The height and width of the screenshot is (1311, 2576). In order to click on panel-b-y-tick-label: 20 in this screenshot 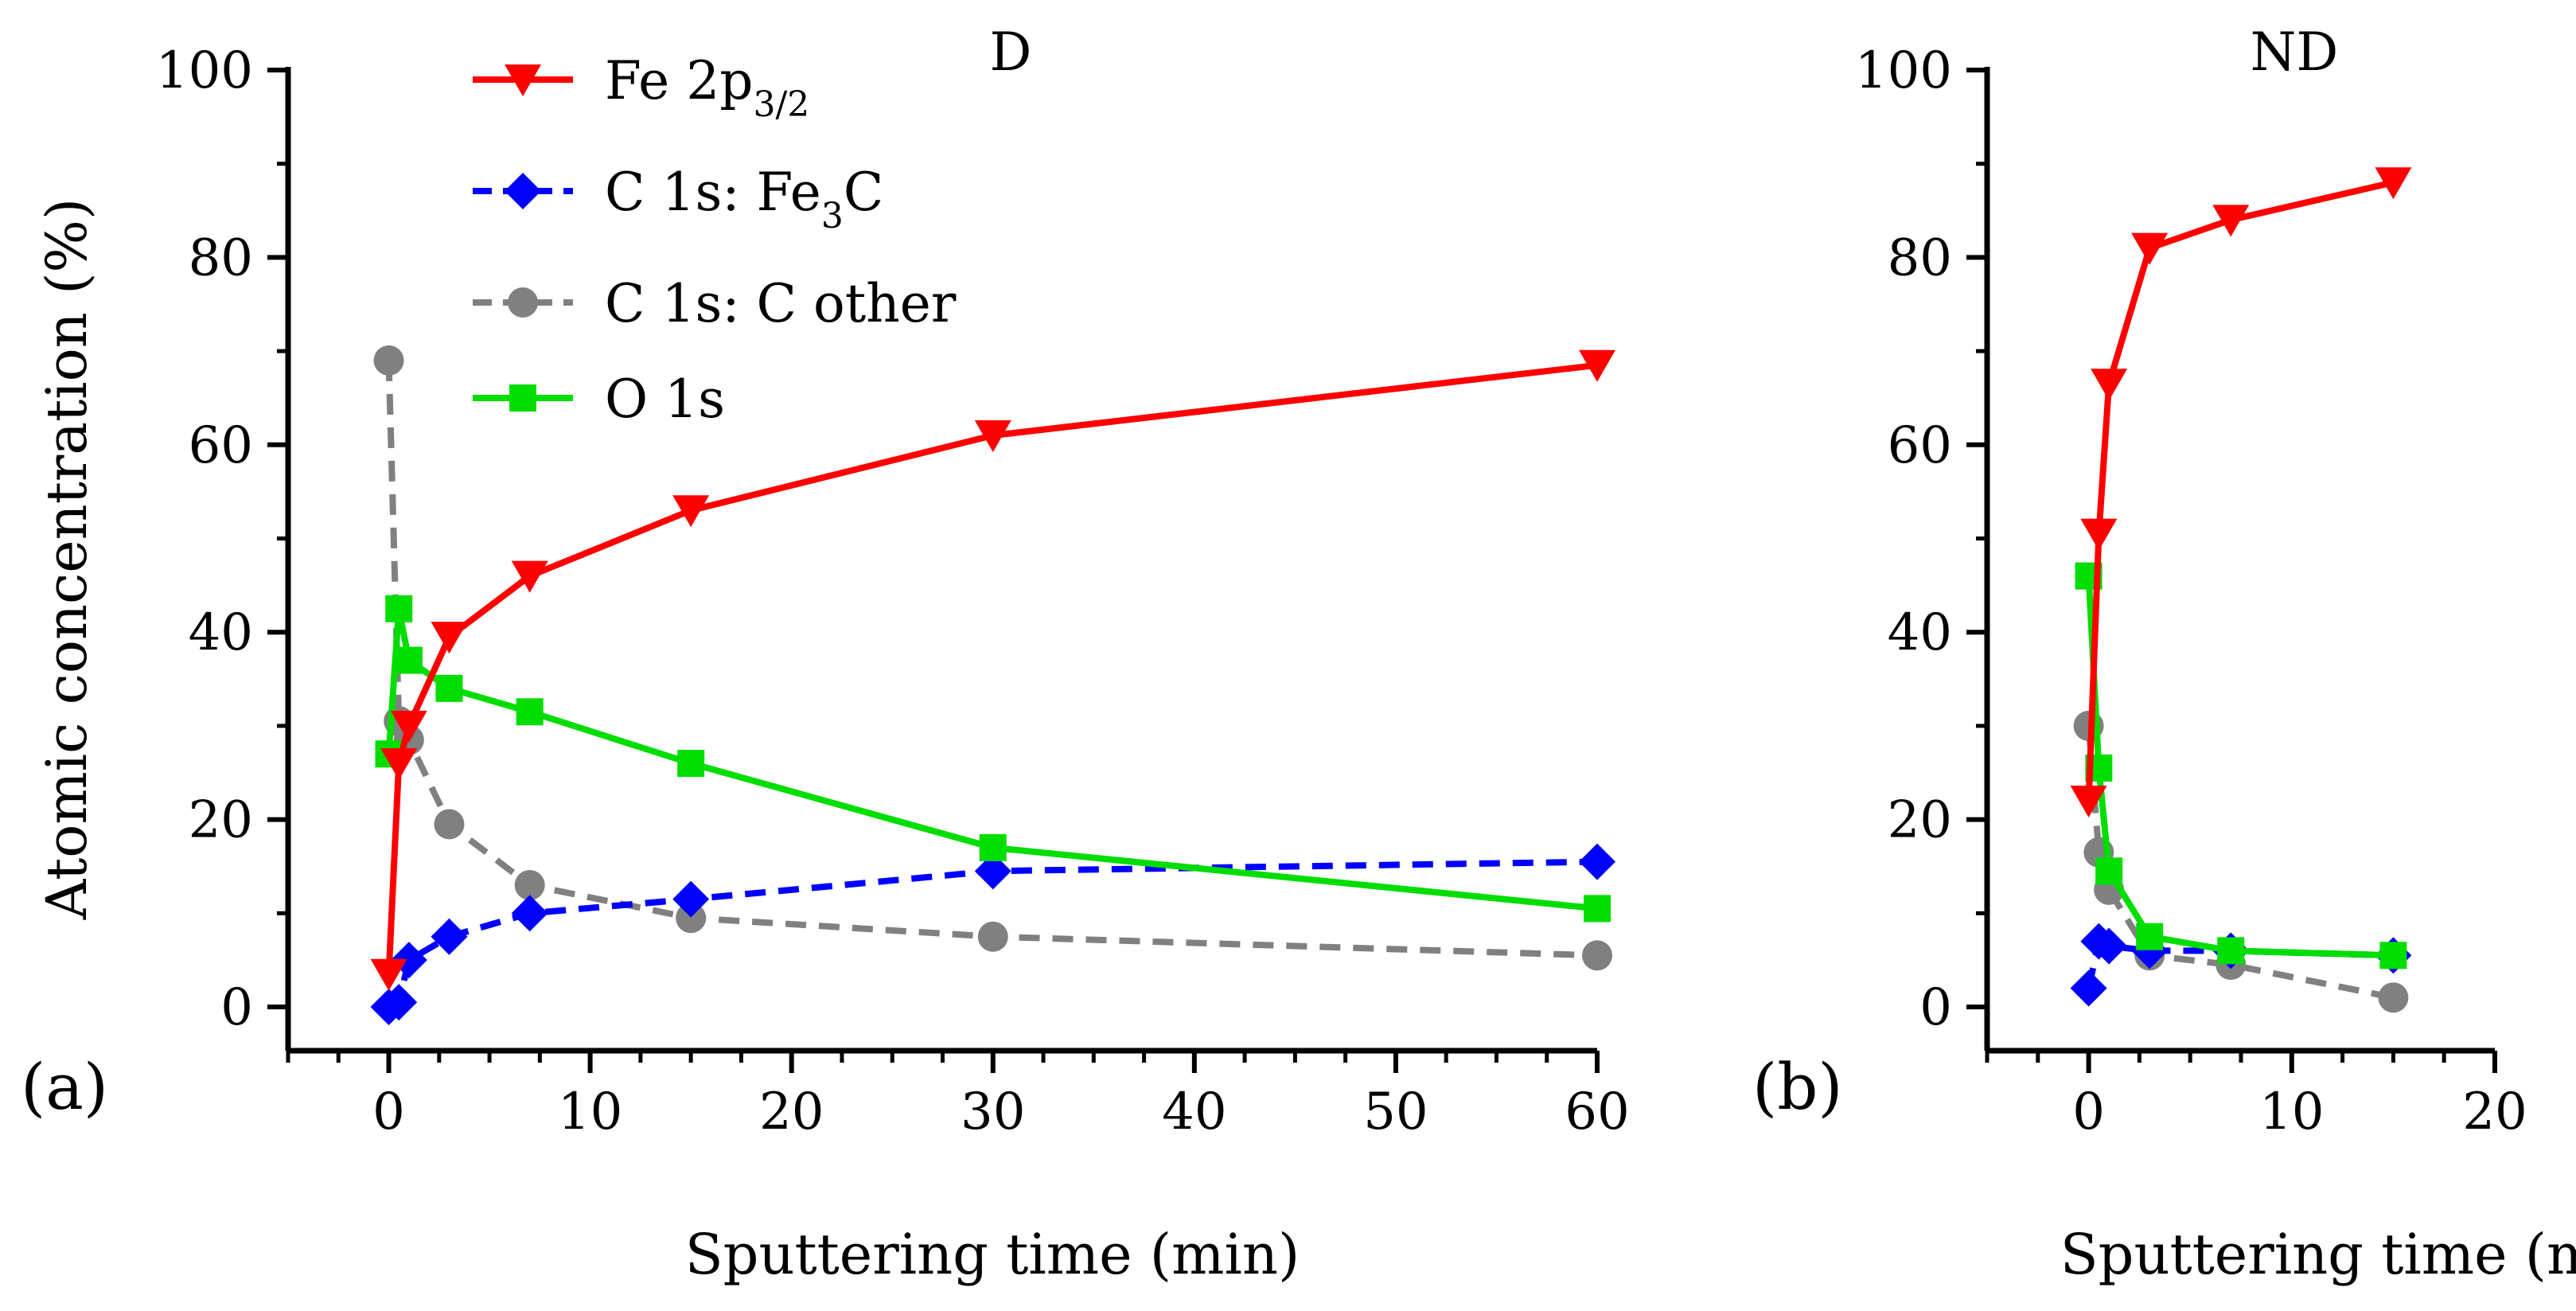, I will do `click(1920, 820)`.